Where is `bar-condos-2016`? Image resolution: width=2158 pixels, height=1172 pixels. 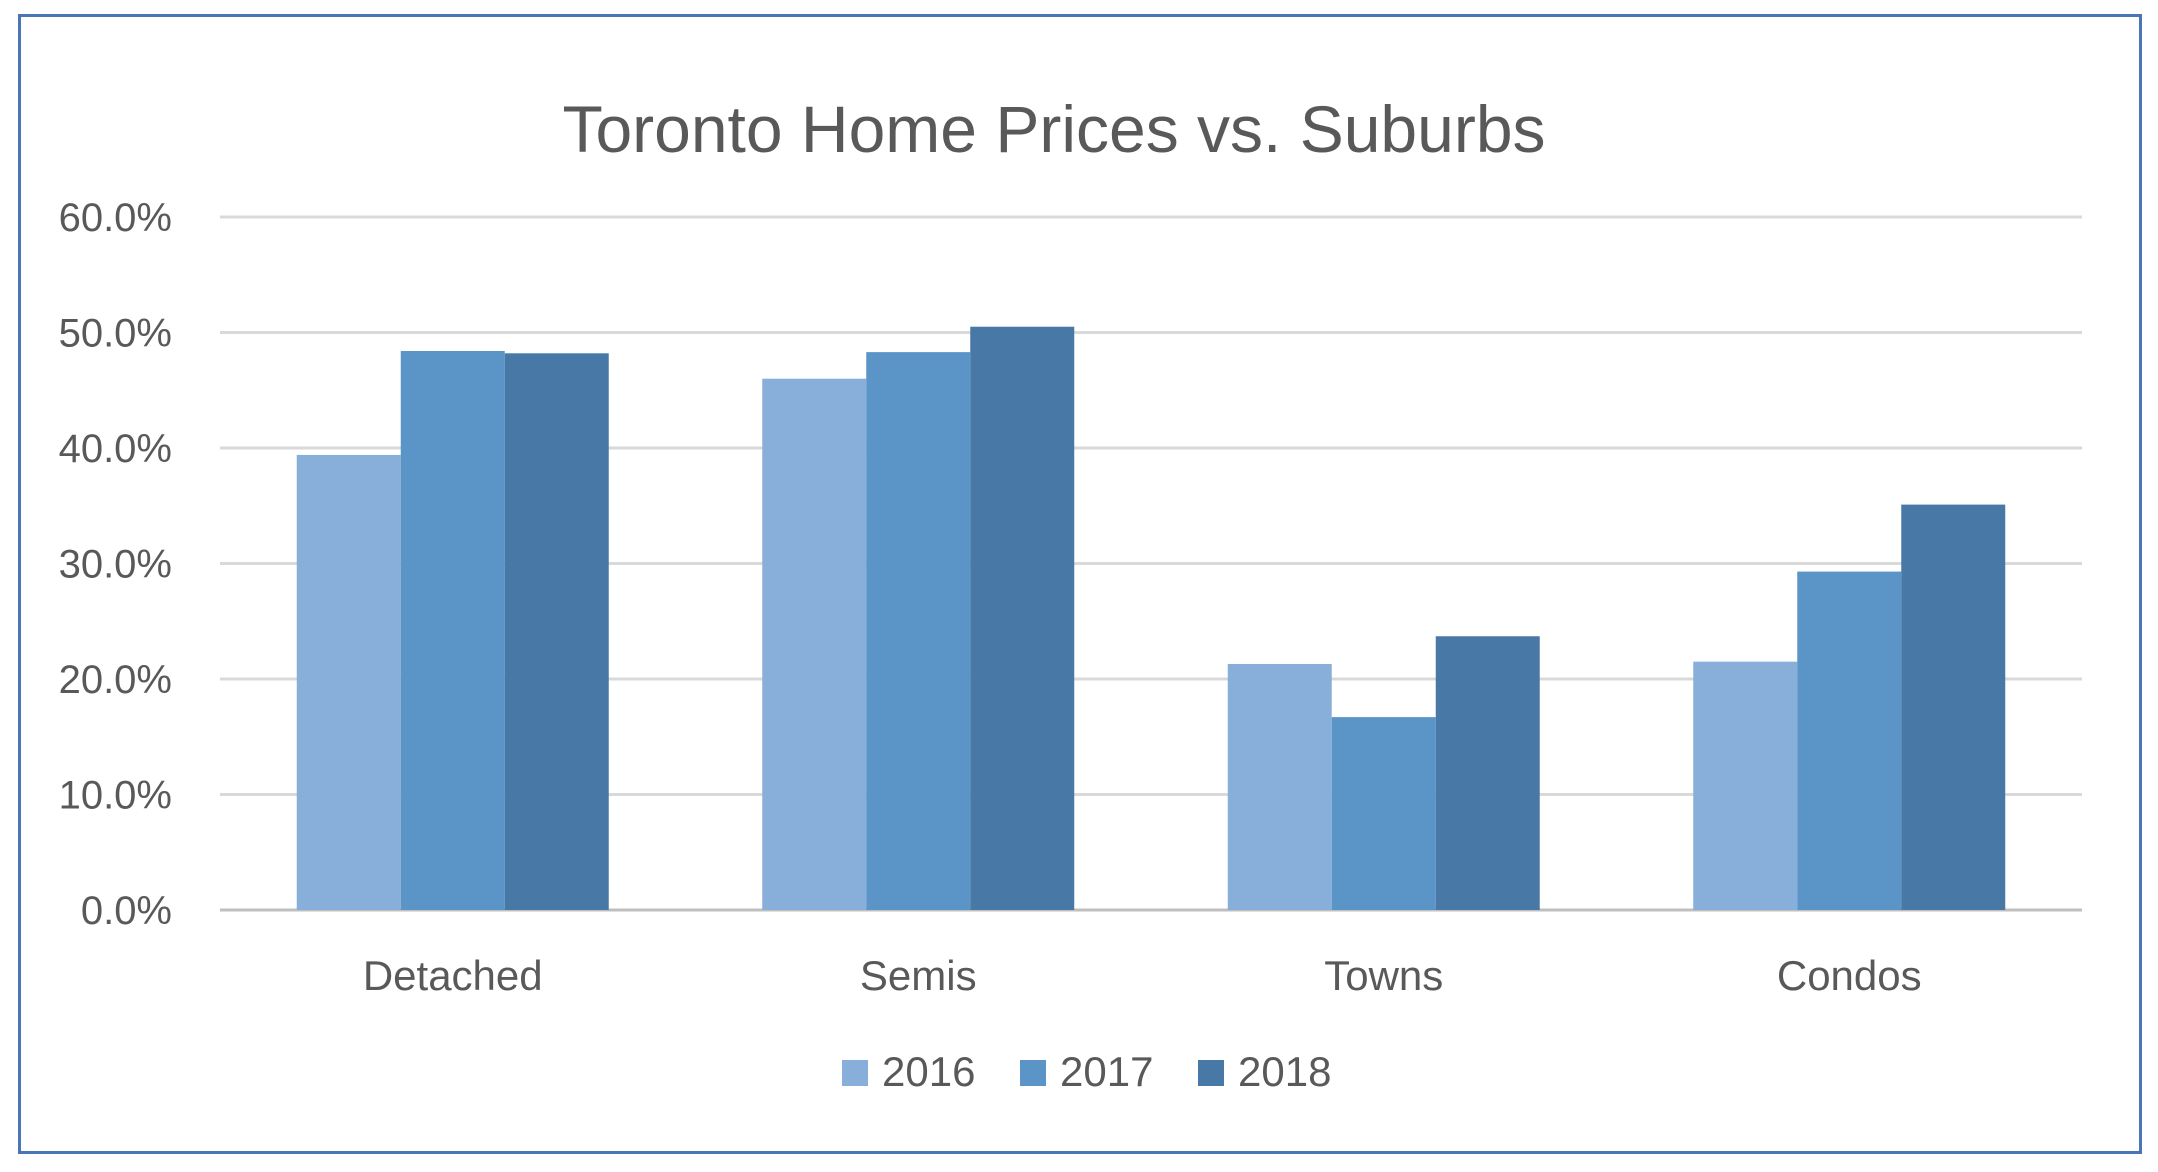 bar-condos-2016 is located at coordinates (1745, 785).